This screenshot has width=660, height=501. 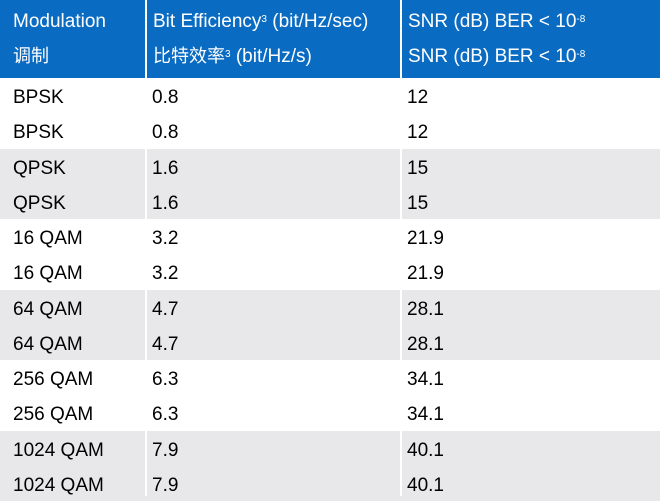 I want to click on header-modulation: Modulation 调制, so click(x=72, y=39).